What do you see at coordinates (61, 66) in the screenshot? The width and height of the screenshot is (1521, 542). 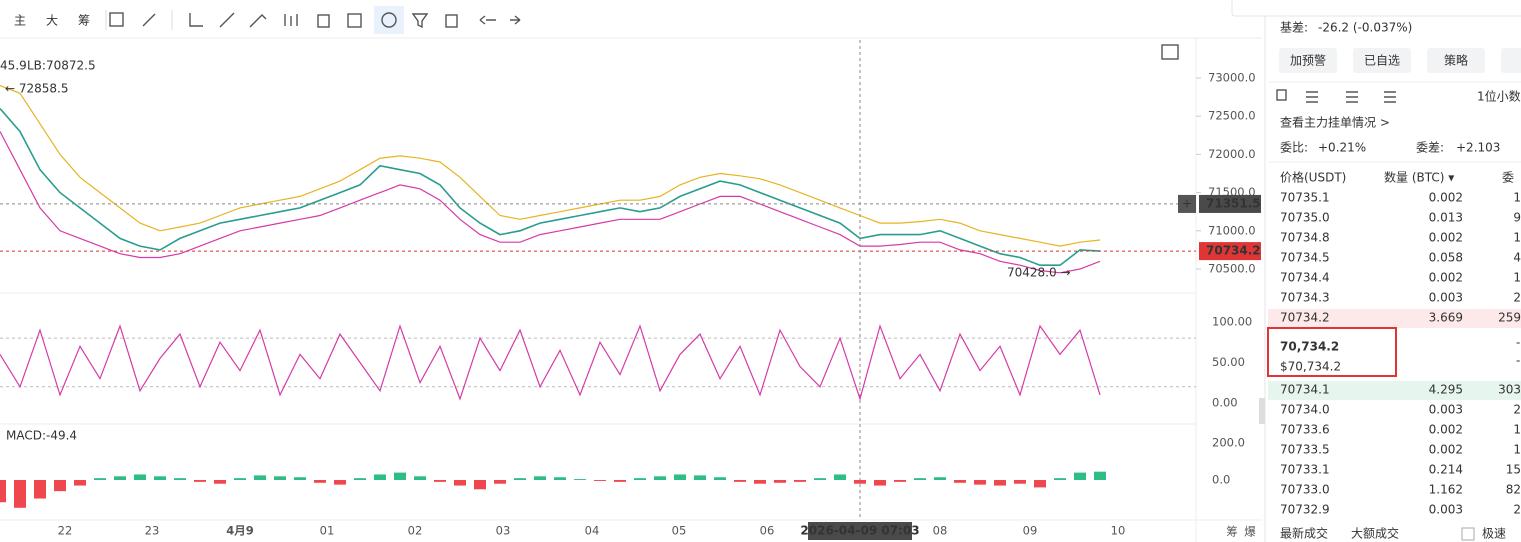 I see `legend: LB:70872.5` at bounding box center [61, 66].